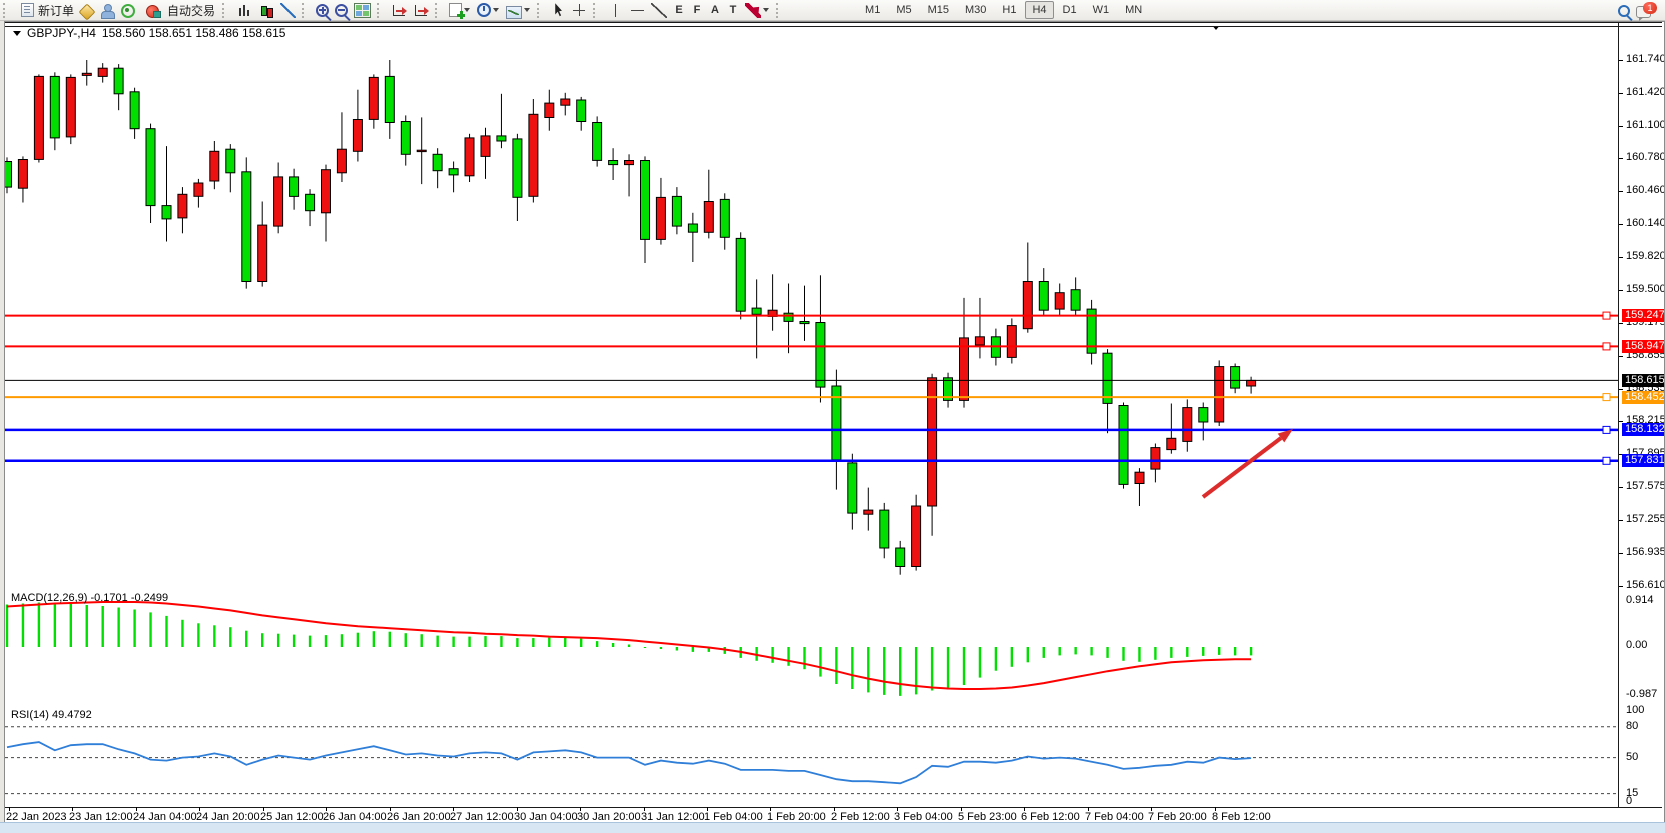 The image size is (1665, 833). I want to click on chart-shift-icon, so click(421, 10).